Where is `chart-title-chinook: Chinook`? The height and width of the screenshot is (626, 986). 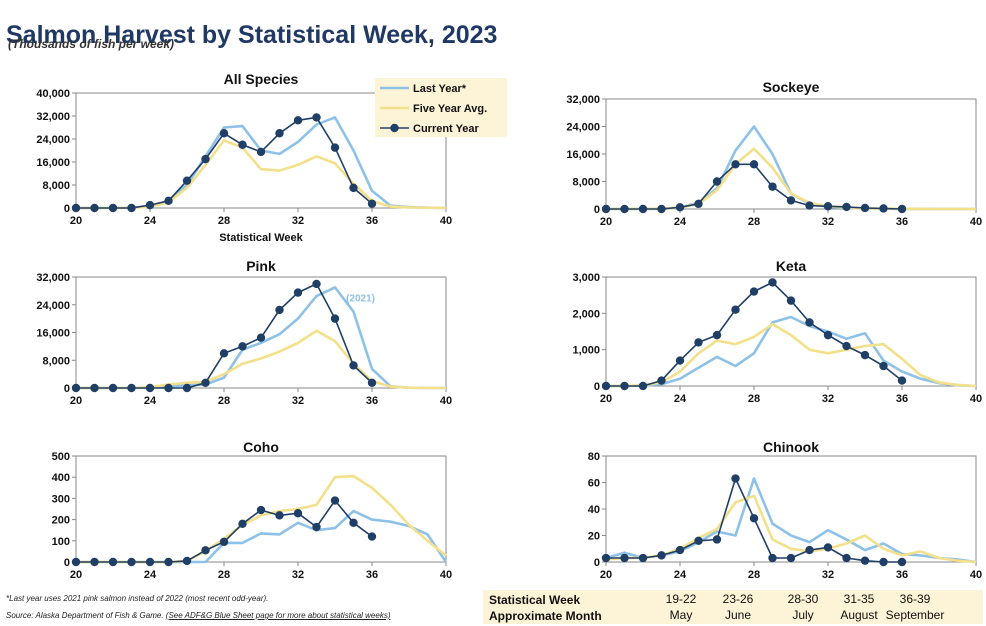 chart-title-chinook: Chinook is located at coordinates (791, 447).